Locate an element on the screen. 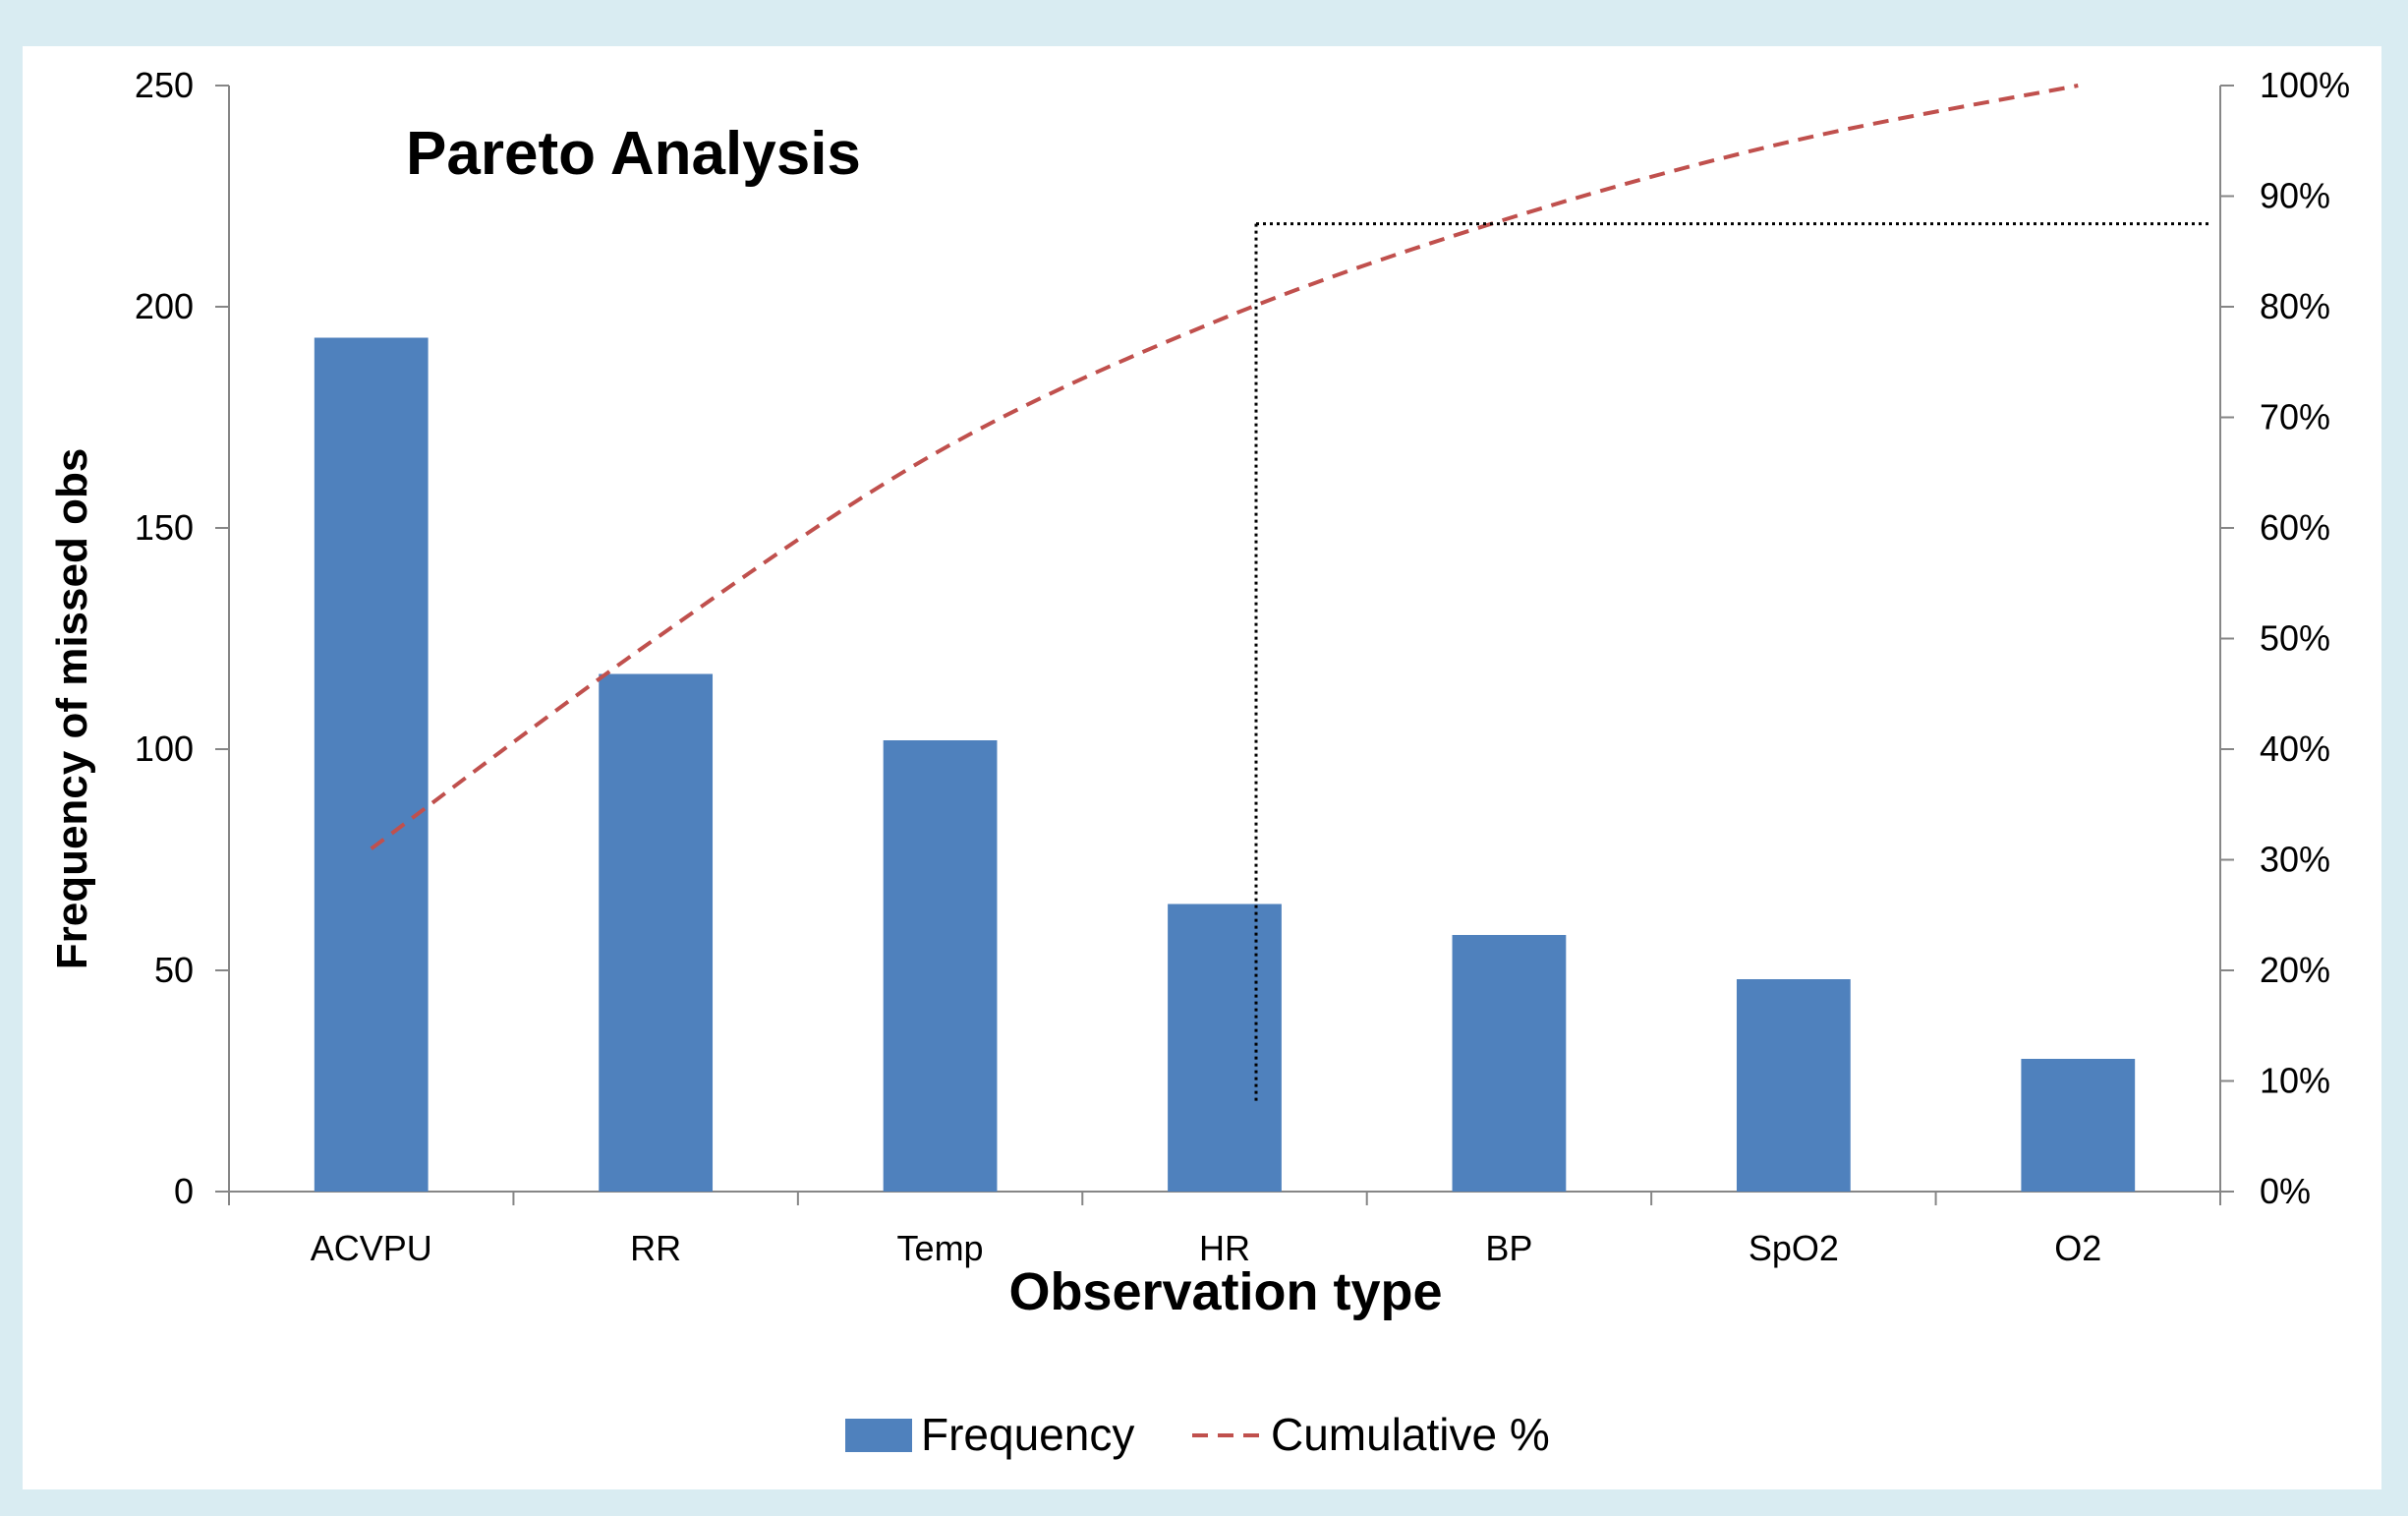  left-y-tick-label: 100 is located at coordinates (164, 749).